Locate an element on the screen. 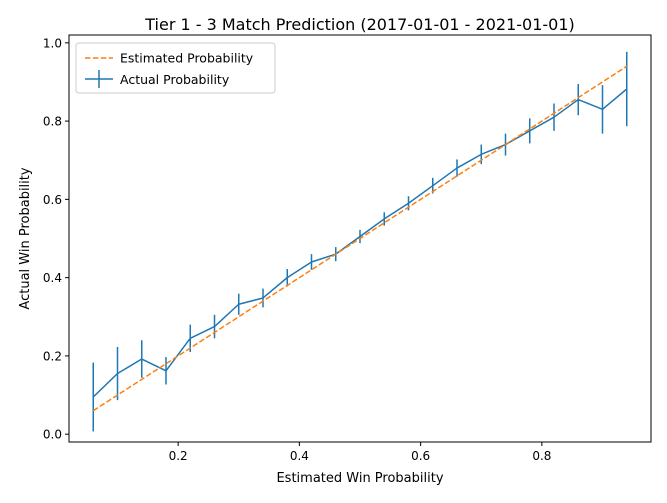  x-axis-label: Estimated Win Probability is located at coordinates (359, 478).